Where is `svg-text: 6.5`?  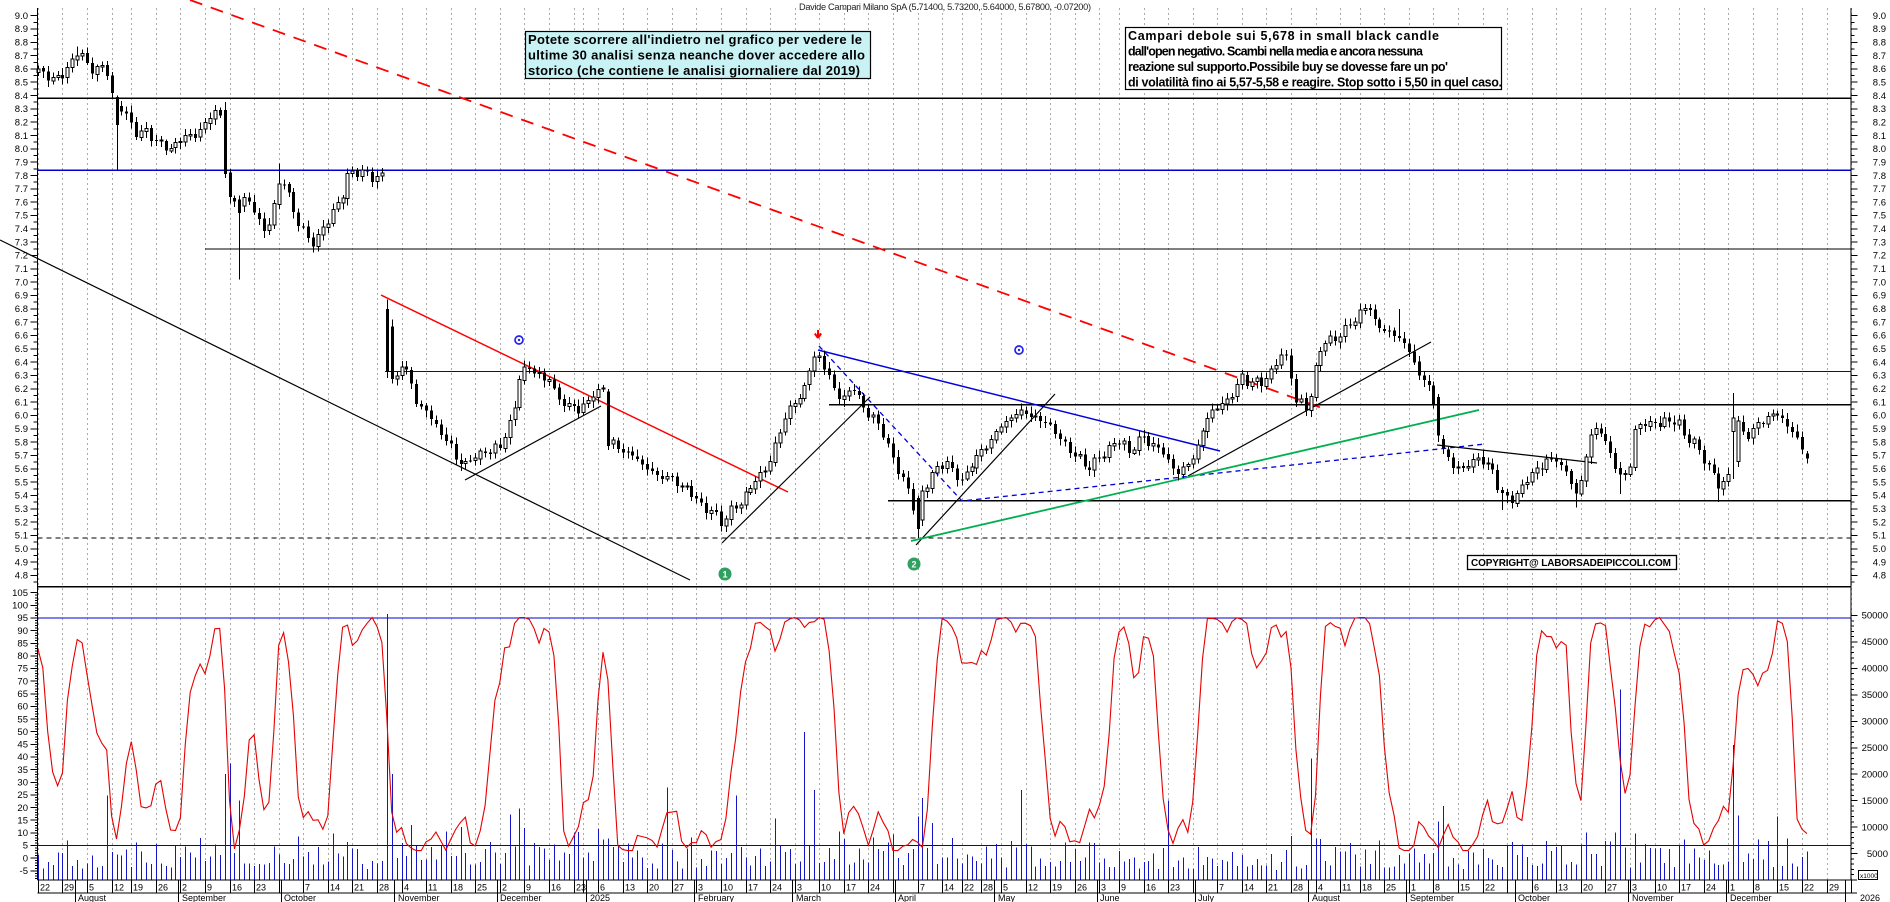
svg-text: 6.5 is located at coordinates (21, 349).